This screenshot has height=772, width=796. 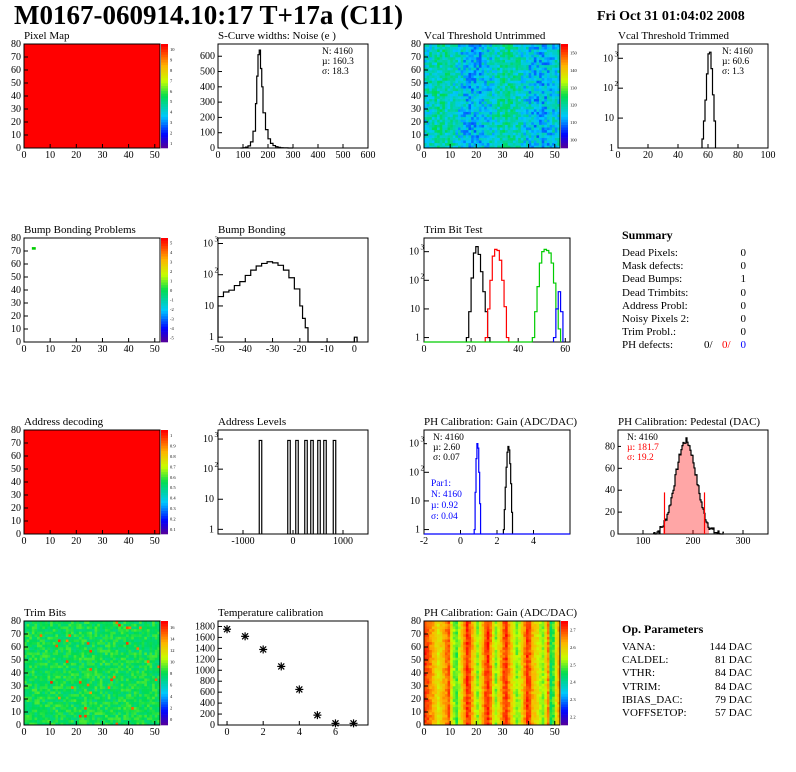 I want to click on palette-tick-label: -2, so click(x=172, y=309).